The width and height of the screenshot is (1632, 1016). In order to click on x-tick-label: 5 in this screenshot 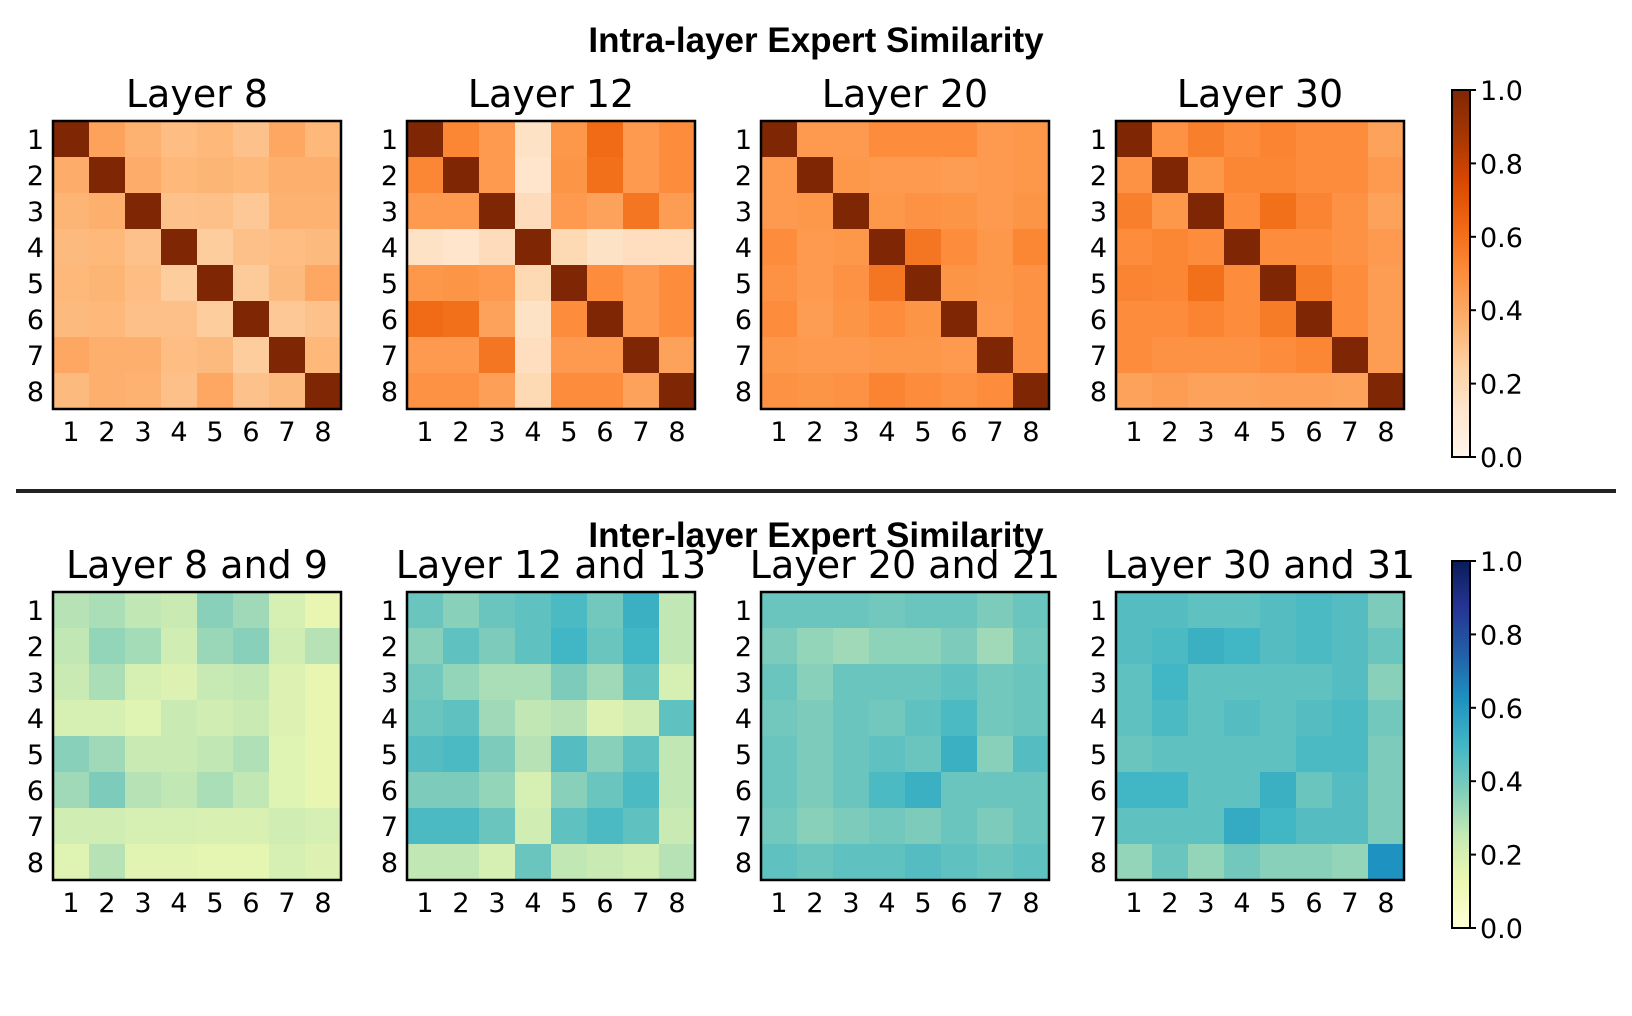, I will do `click(922, 903)`.